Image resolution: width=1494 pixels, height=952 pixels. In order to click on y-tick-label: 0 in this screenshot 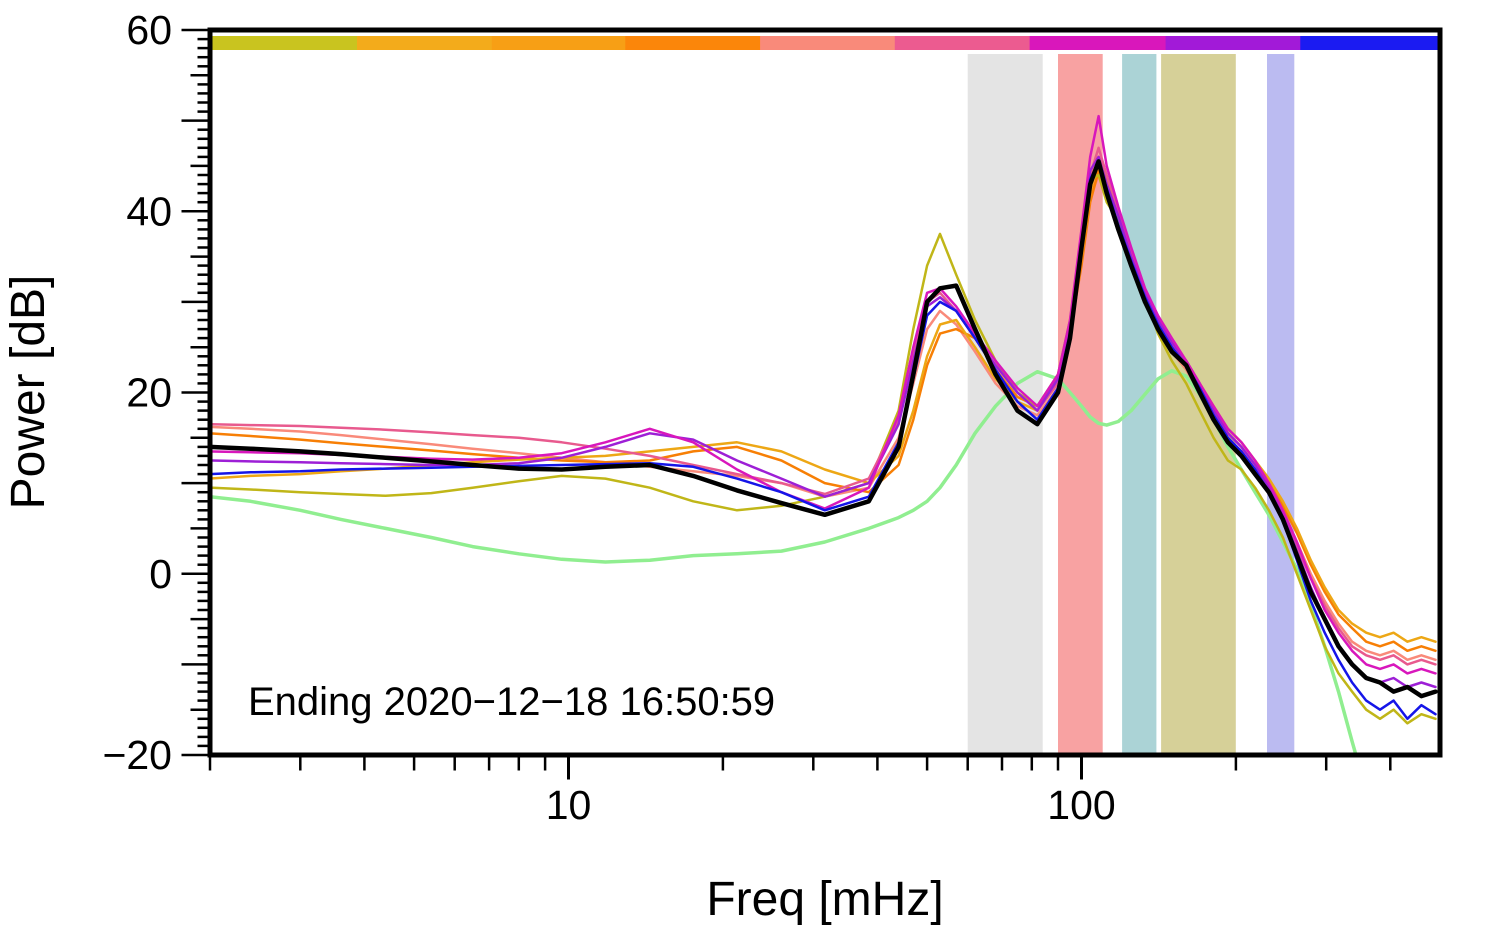, I will do `click(160, 574)`.